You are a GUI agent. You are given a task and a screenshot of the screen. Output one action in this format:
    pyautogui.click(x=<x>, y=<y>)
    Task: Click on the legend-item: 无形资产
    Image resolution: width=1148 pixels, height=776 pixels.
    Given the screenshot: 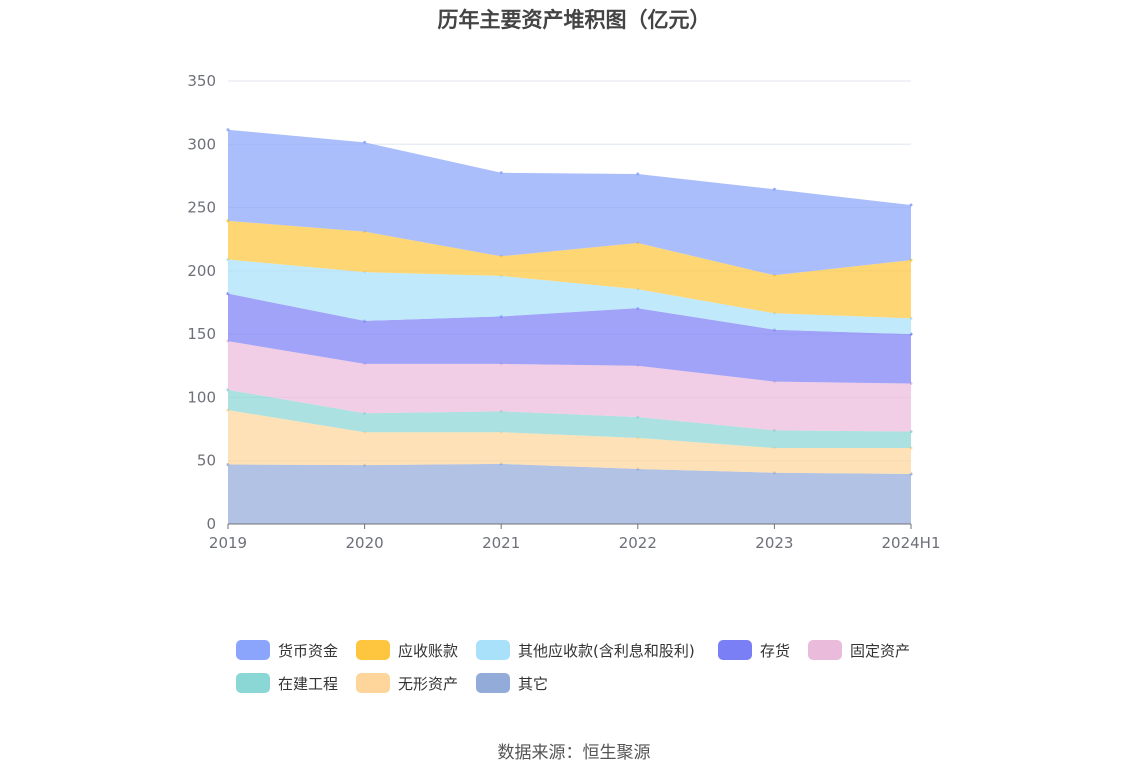 What is the action you would take?
    pyautogui.click(x=407, y=683)
    